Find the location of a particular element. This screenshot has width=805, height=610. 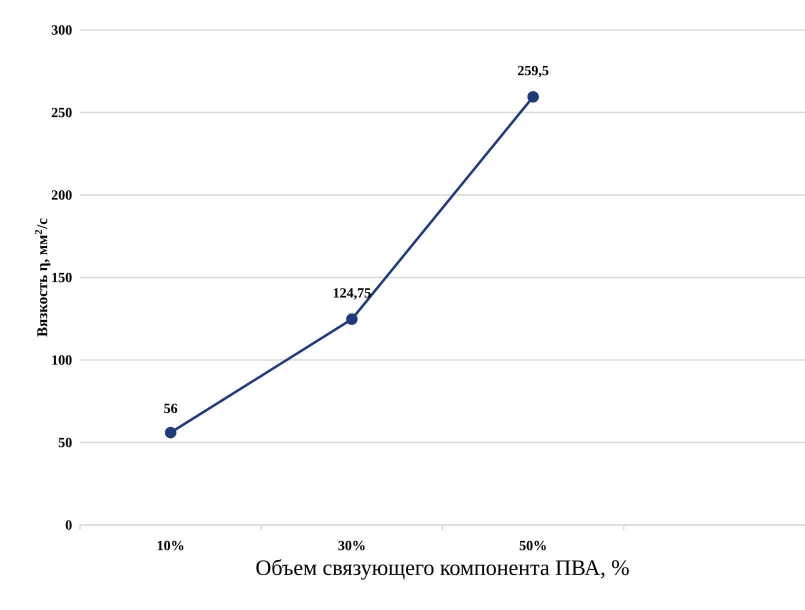

data-label: 56 is located at coordinates (171, 409).